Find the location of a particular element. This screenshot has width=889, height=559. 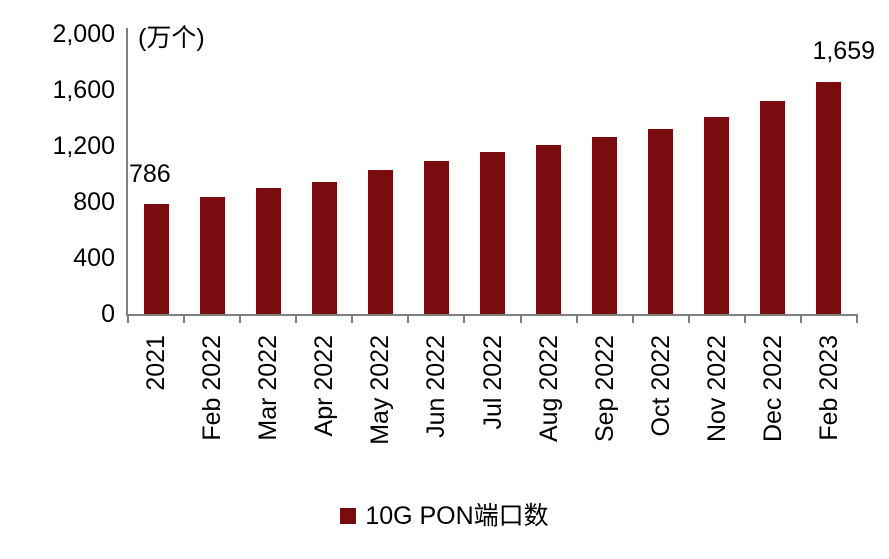

x-tick-label: 2021 is located at coordinates (156, 363).